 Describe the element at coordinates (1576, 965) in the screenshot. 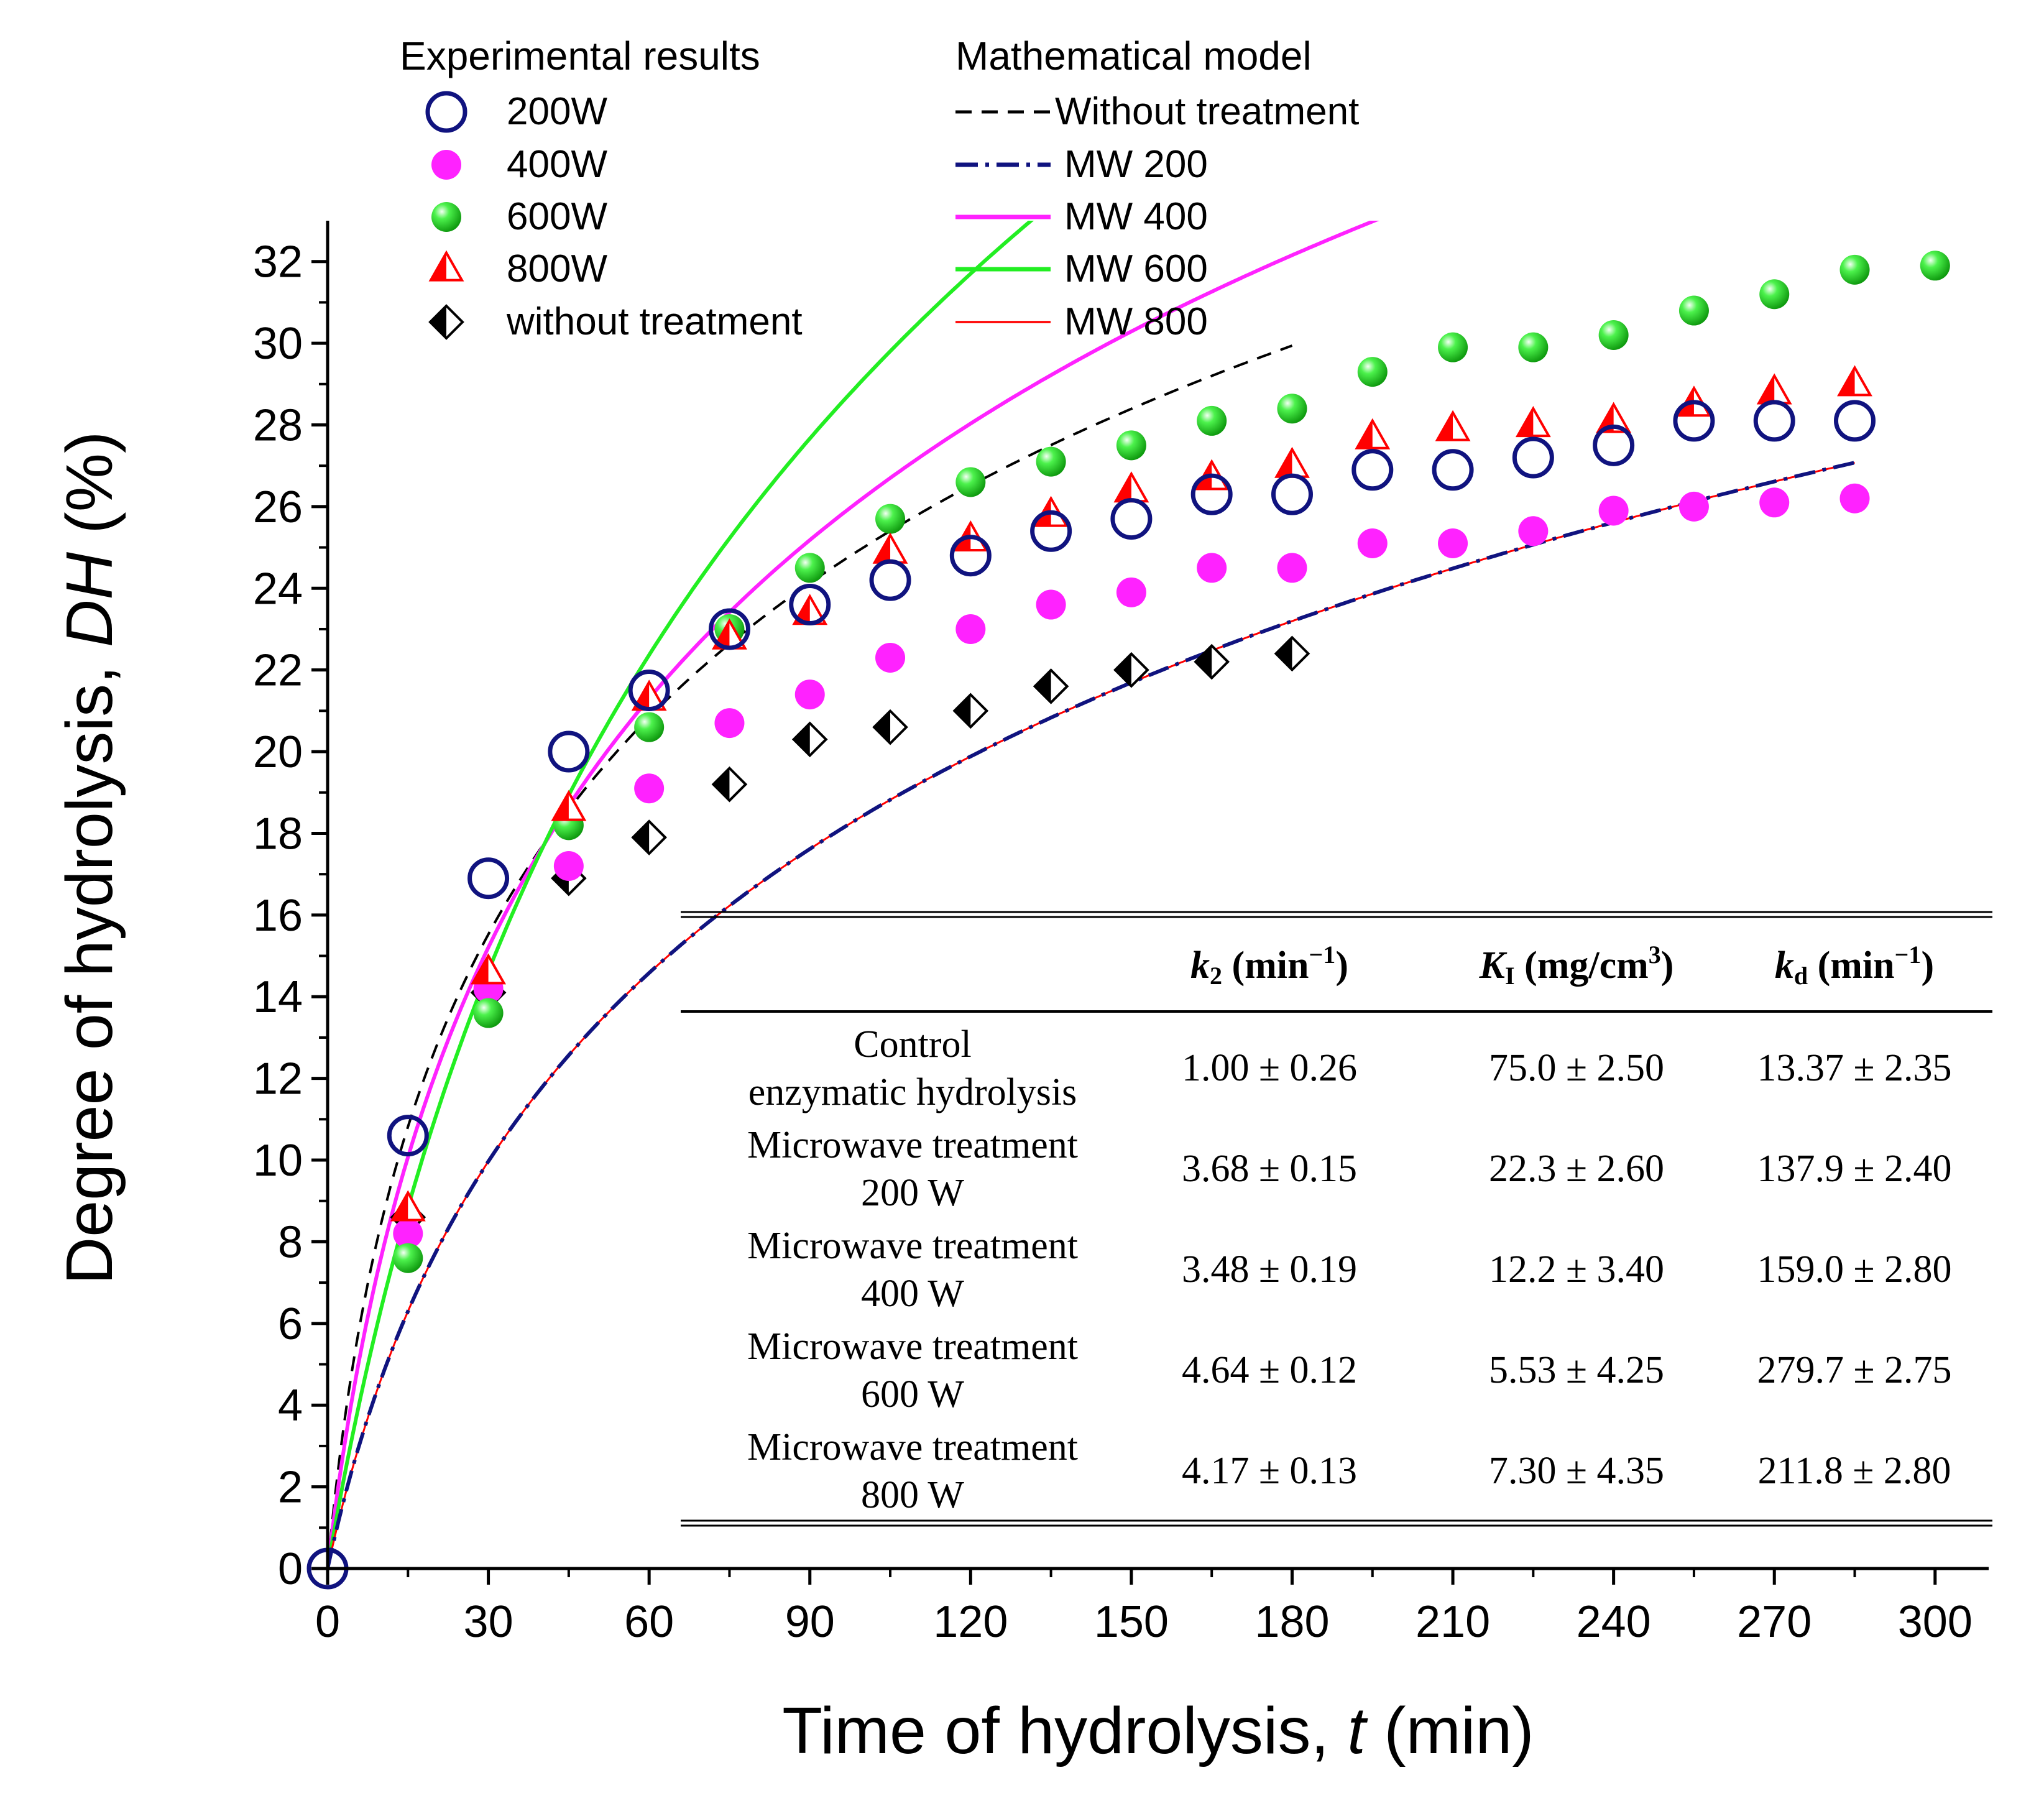

I see `table-header-k1: KI (mg/cm3)` at that location.